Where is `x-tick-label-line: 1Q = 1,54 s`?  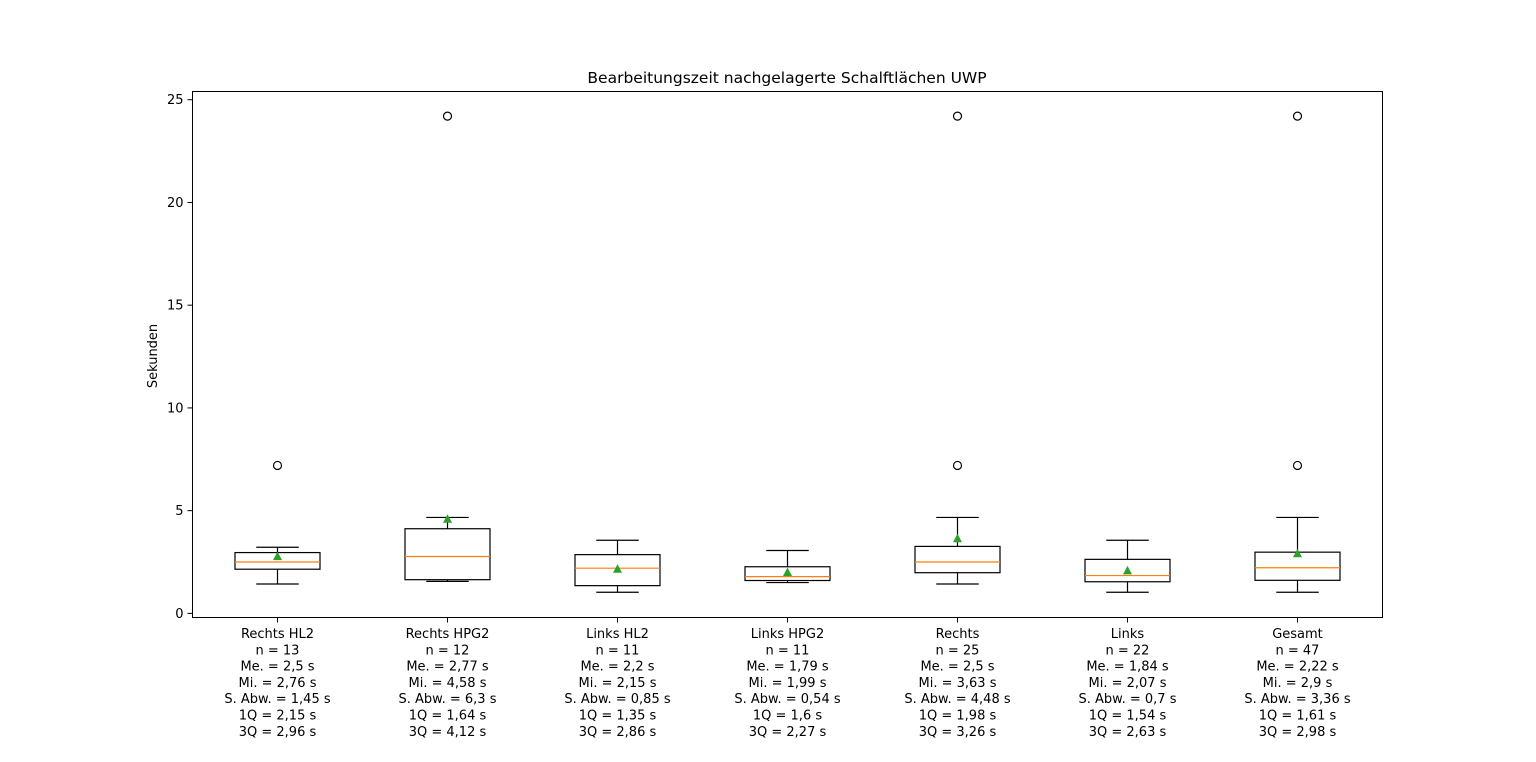 x-tick-label-line: 1Q = 1,54 s is located at coordinates (1128, 716).